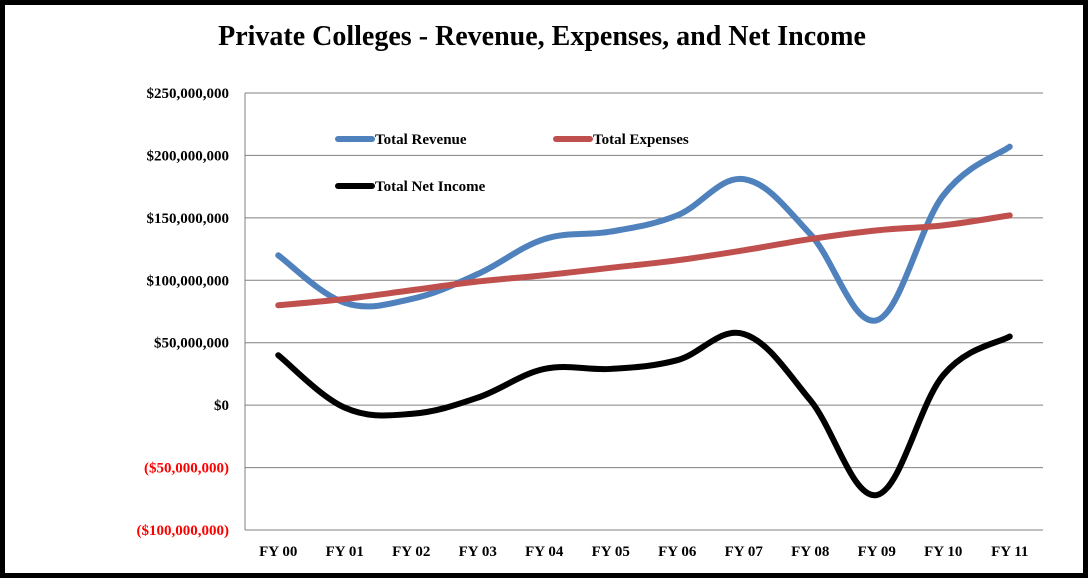 This screenshot has width=1088, height=578. What do you see at coordinates (183, 531) in the screenshot?
I see `y-tick-label: ($100,000,000)` at bounding box center [183, 531].